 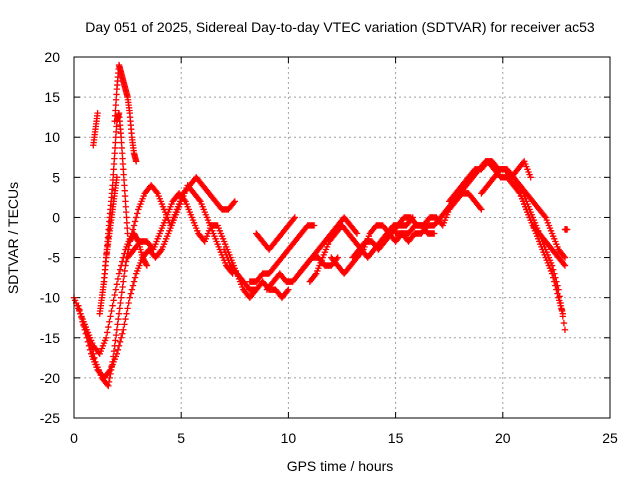 I want to click on x-tick-label: 25, so click(x=610, y=438).